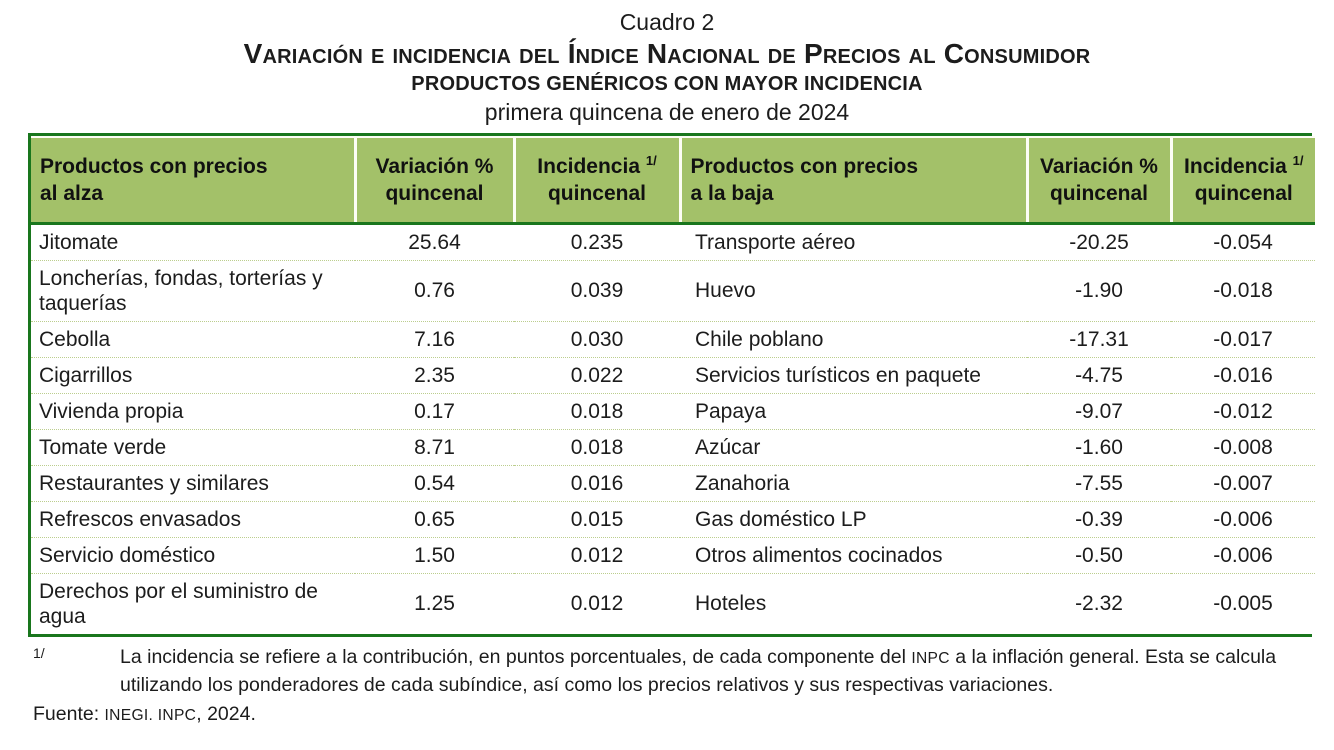 The height and width of the screenshot is (750, 1334). I want to click on footnote-marker: 1/, so click(39, 652).